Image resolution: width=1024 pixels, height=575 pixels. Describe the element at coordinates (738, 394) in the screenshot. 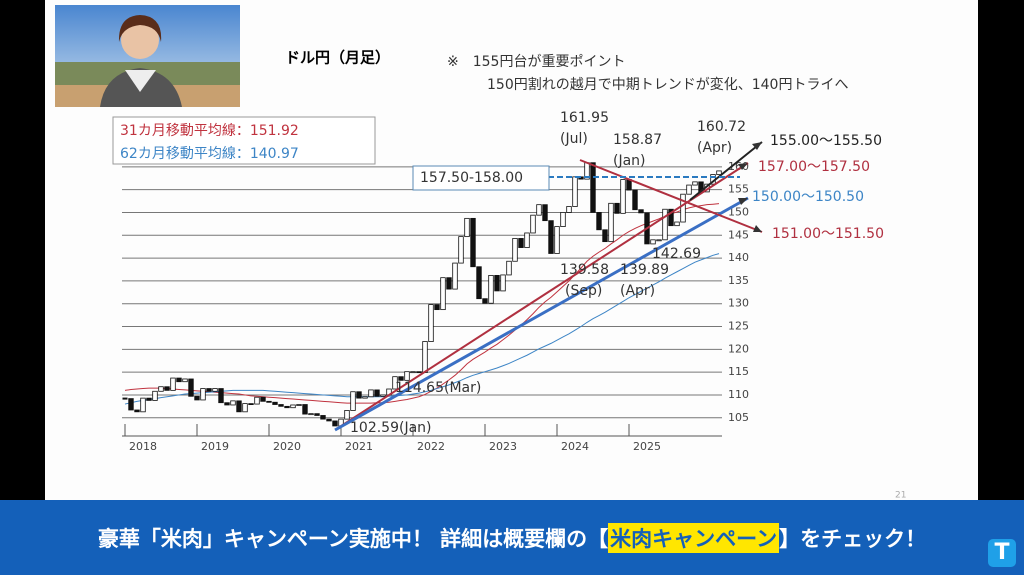

I see `y-tick-label: 110` at that location.